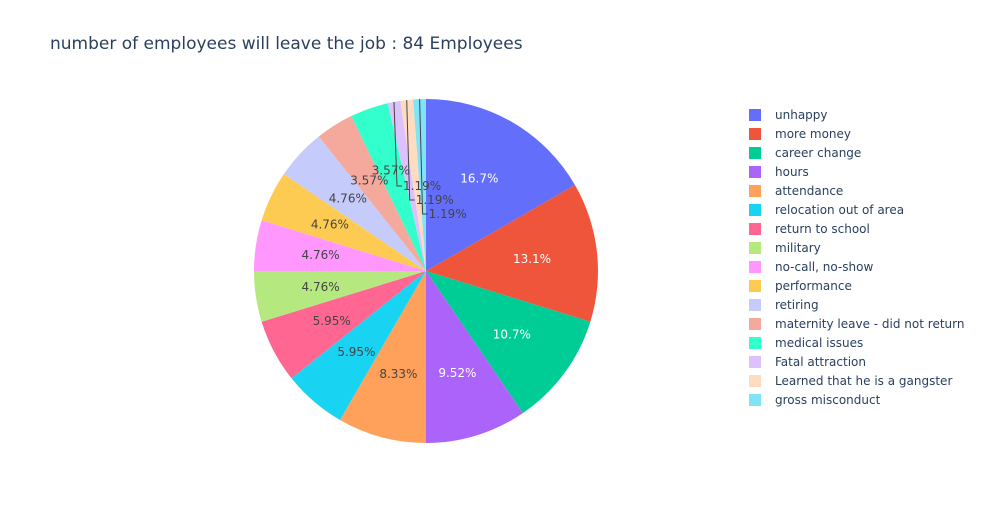 The image size is (983, 525). What do you see at coordinates (801, 115) in the screenshot?
I see `legend-label: unhappy` at bounding box center [801, 115].